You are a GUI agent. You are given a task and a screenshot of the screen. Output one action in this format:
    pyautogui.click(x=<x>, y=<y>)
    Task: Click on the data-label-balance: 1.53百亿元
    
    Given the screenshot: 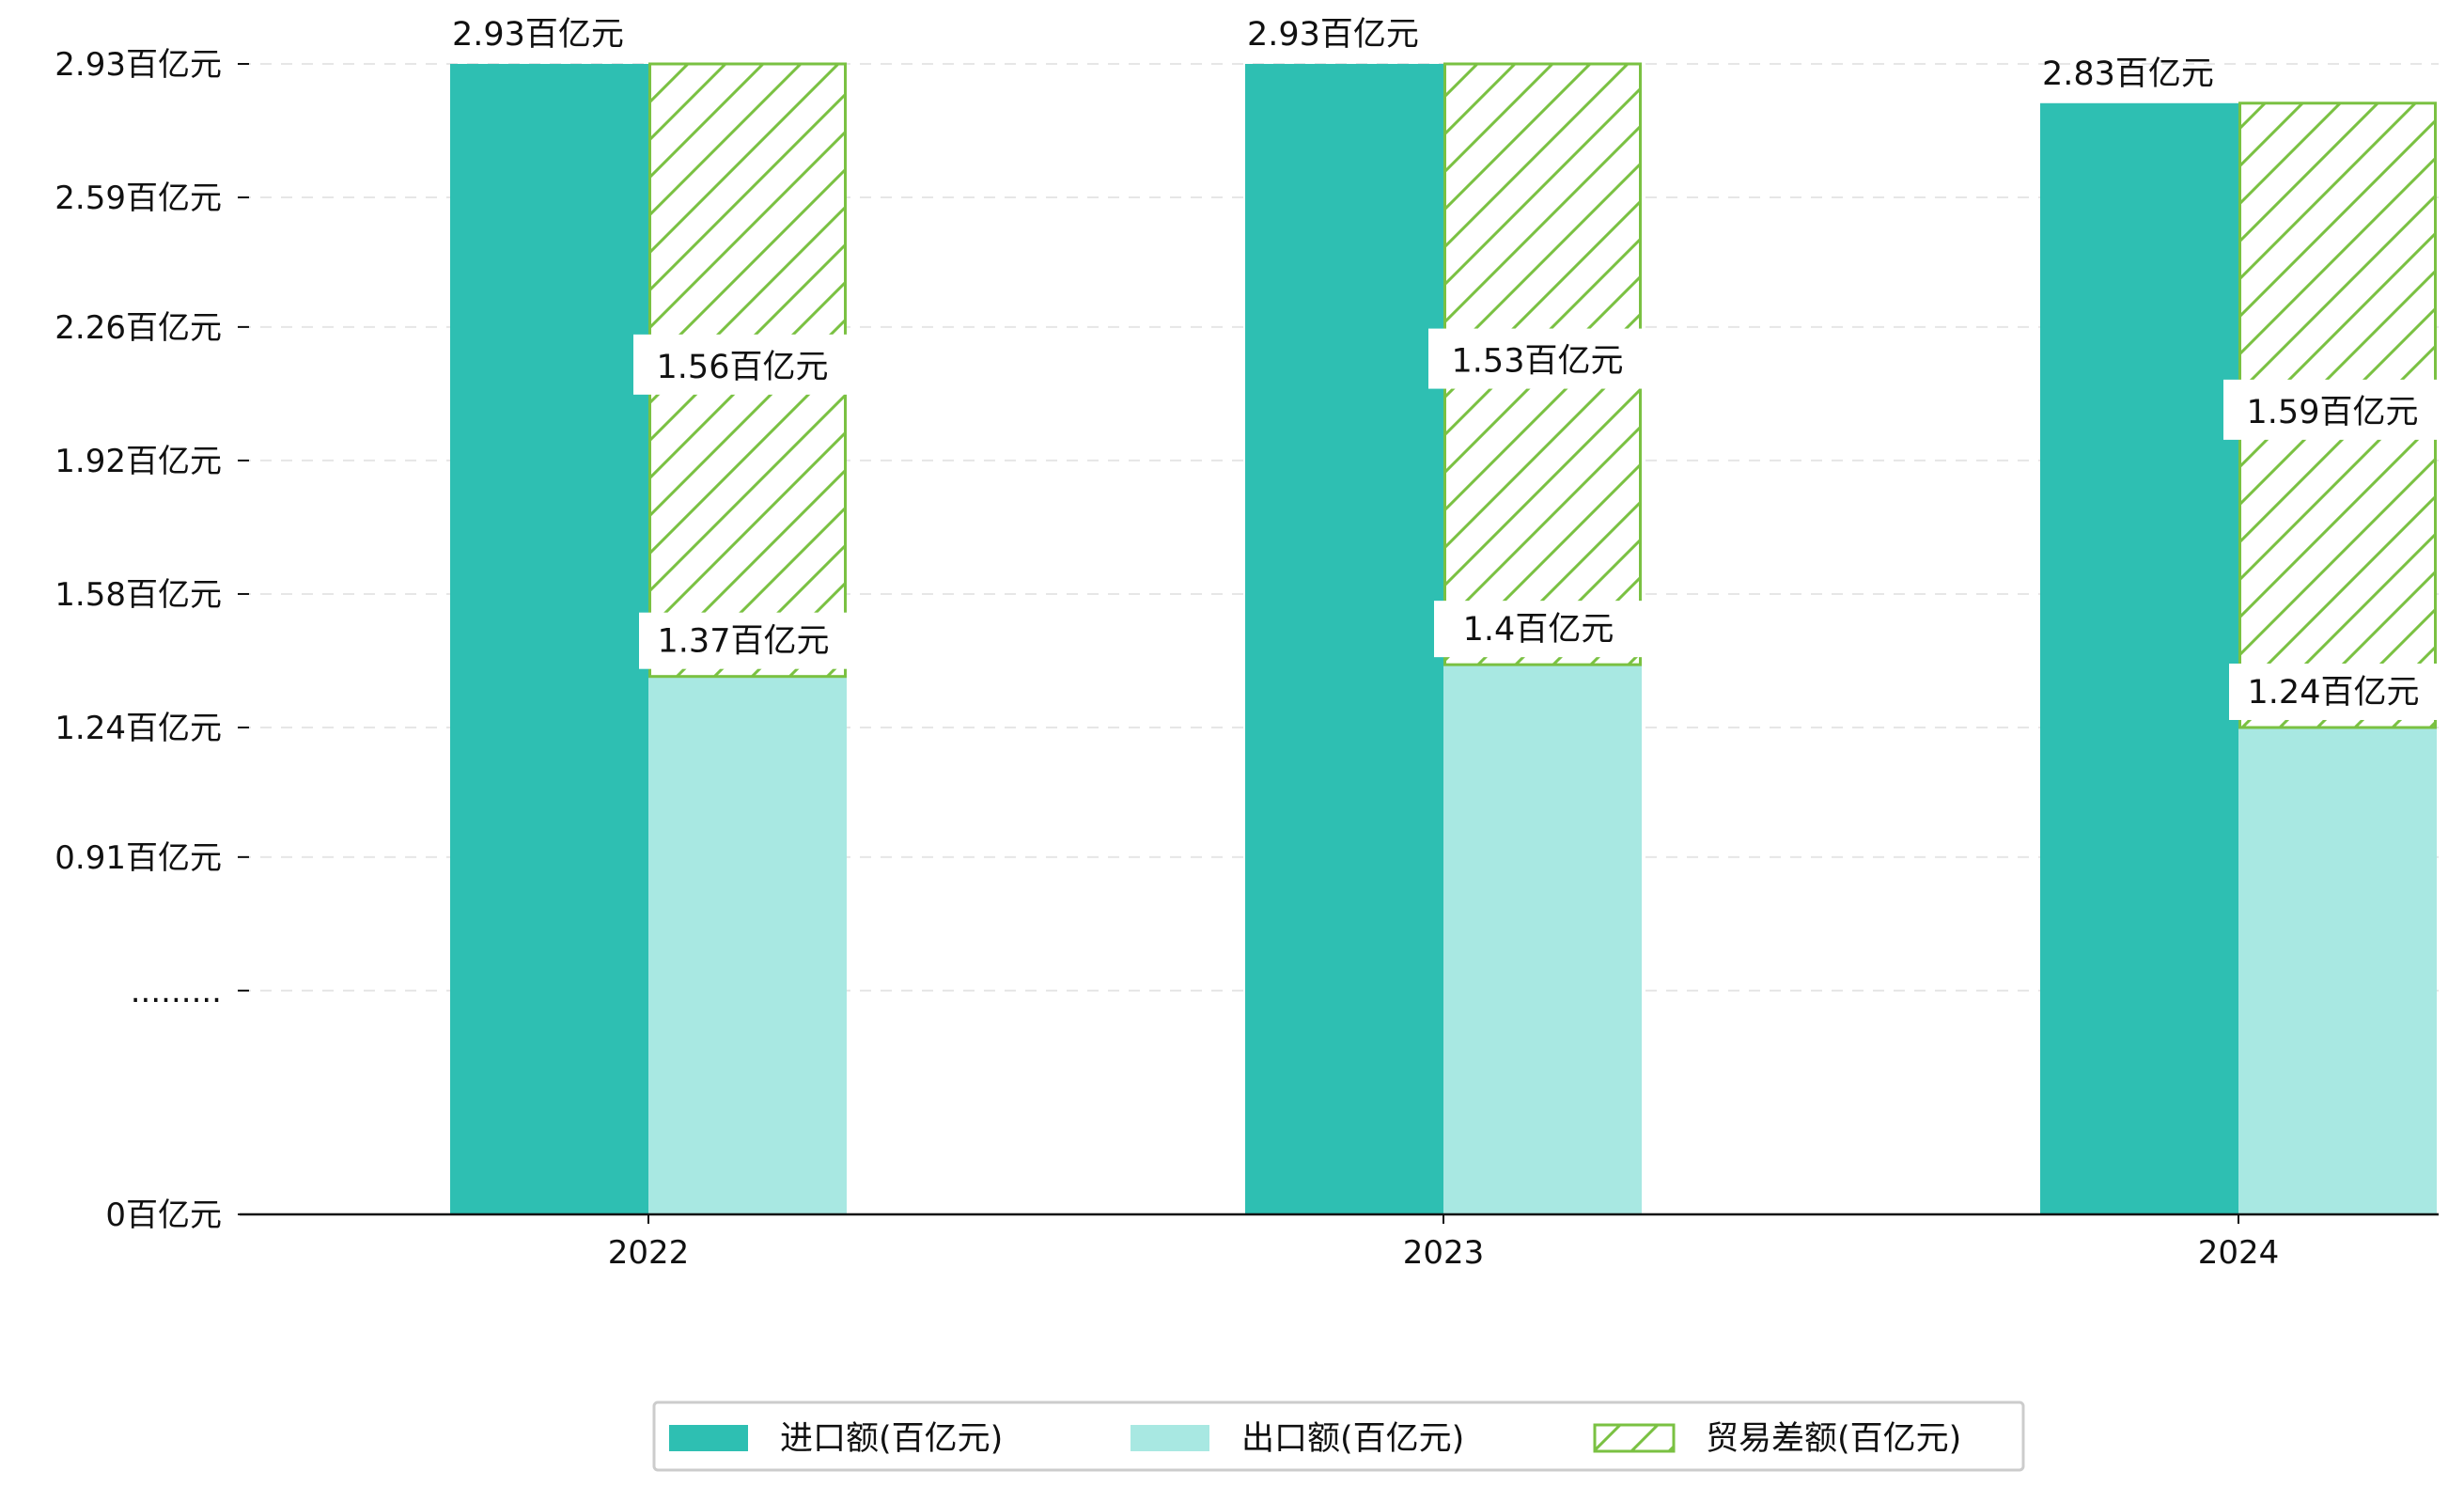 What is the action you would take?
    pyautogui.click(x=1538, y=362)
    